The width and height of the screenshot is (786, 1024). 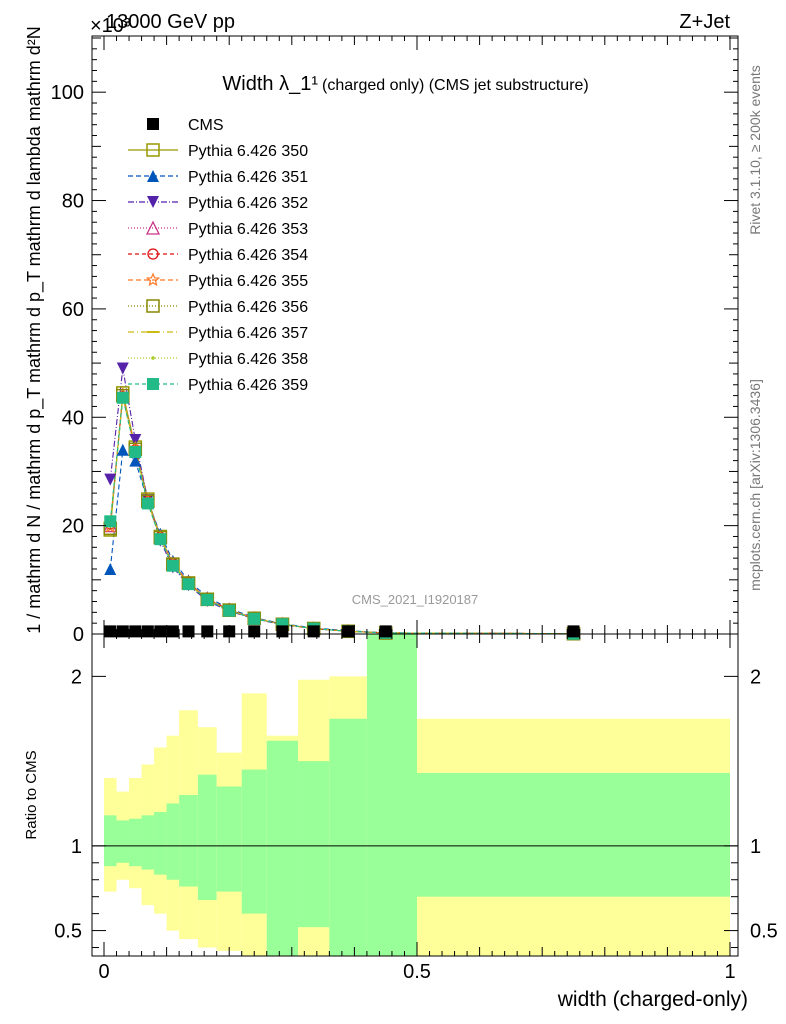 I want to click on legend-label-6: Pythia 6.426 355, so click(x=248, y=281).